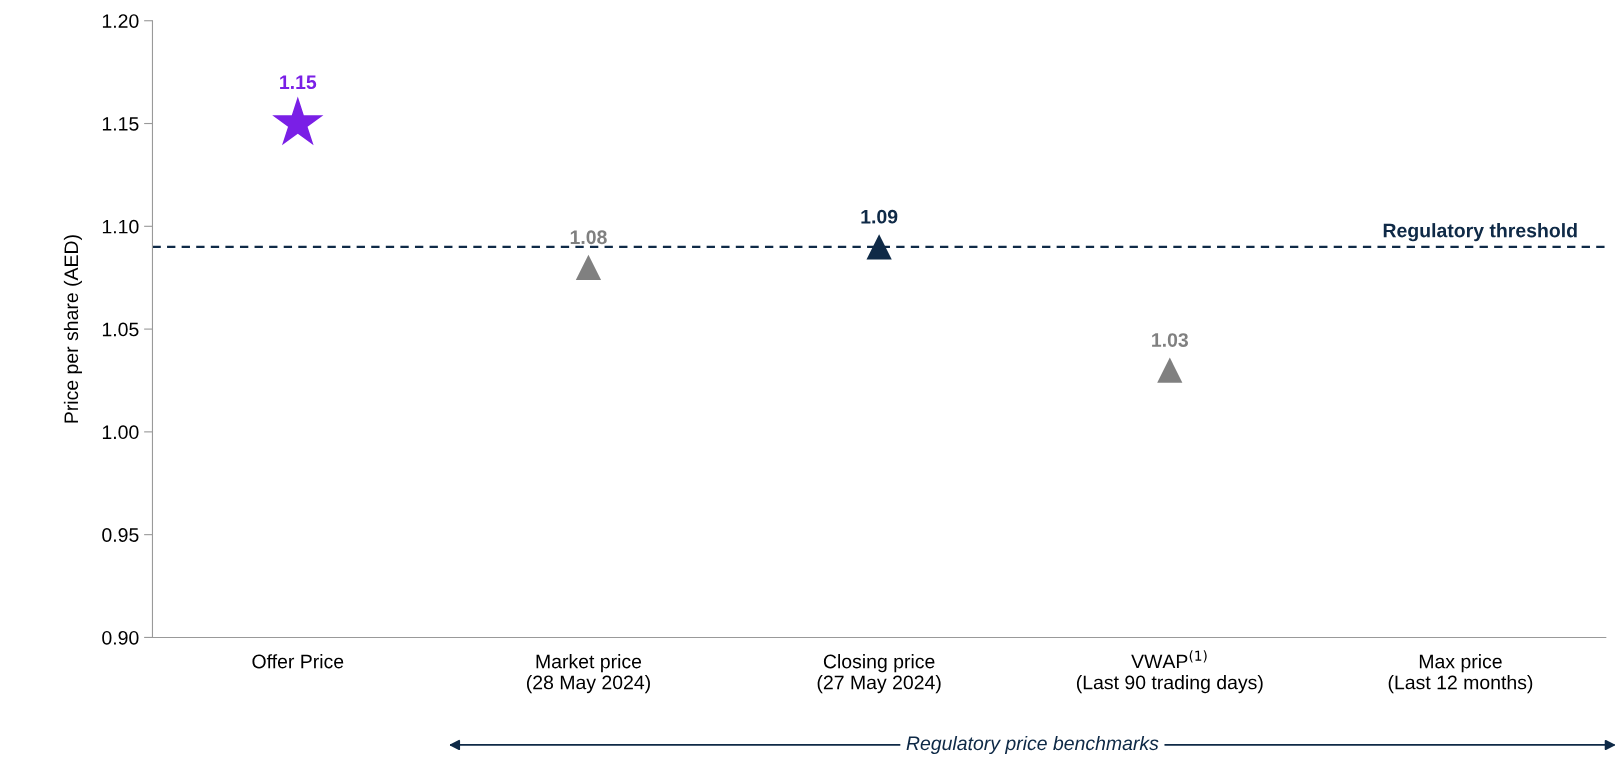 The height and width of the screenshot is (768, 1622). I want to click on data-label: 1.09, so click(879, 216).